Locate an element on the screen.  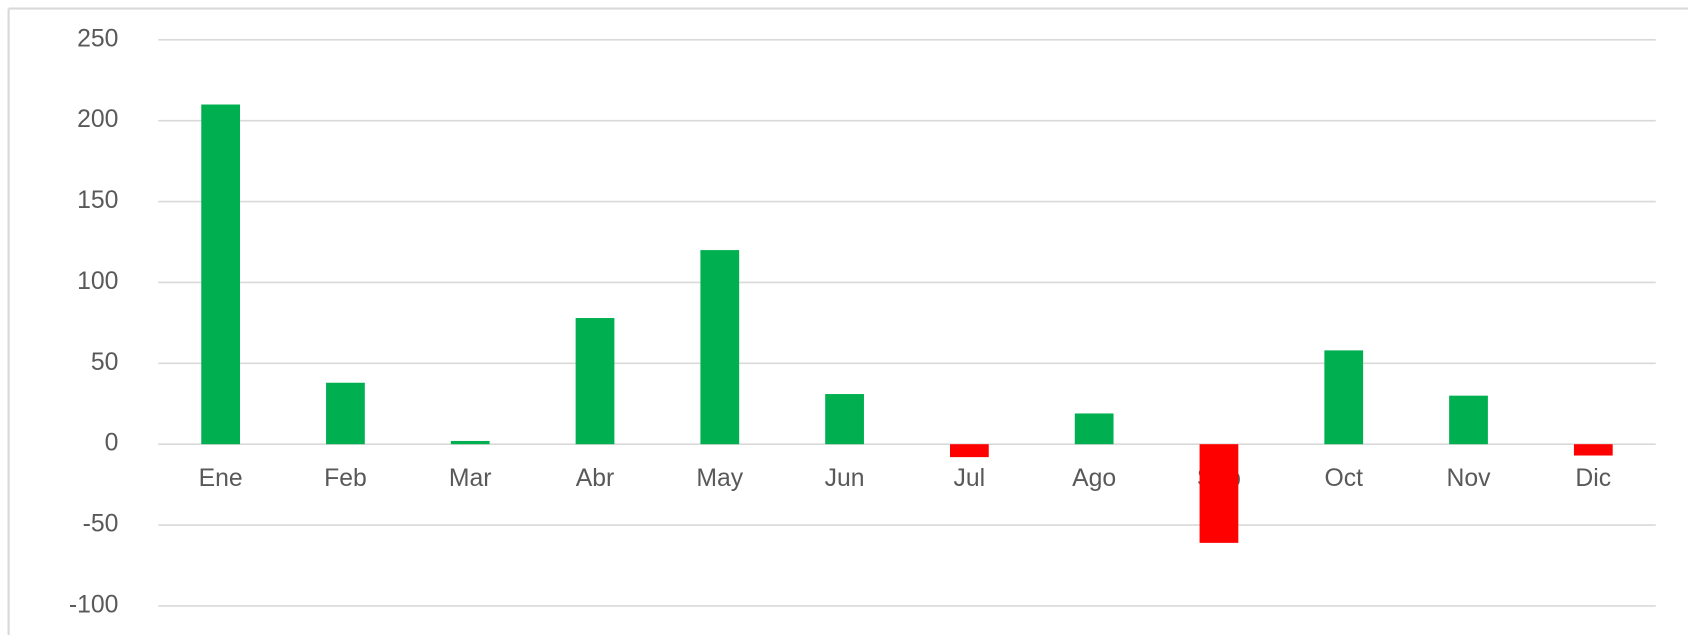
x-tick-label: Jul is located at coordinates (970, 478).